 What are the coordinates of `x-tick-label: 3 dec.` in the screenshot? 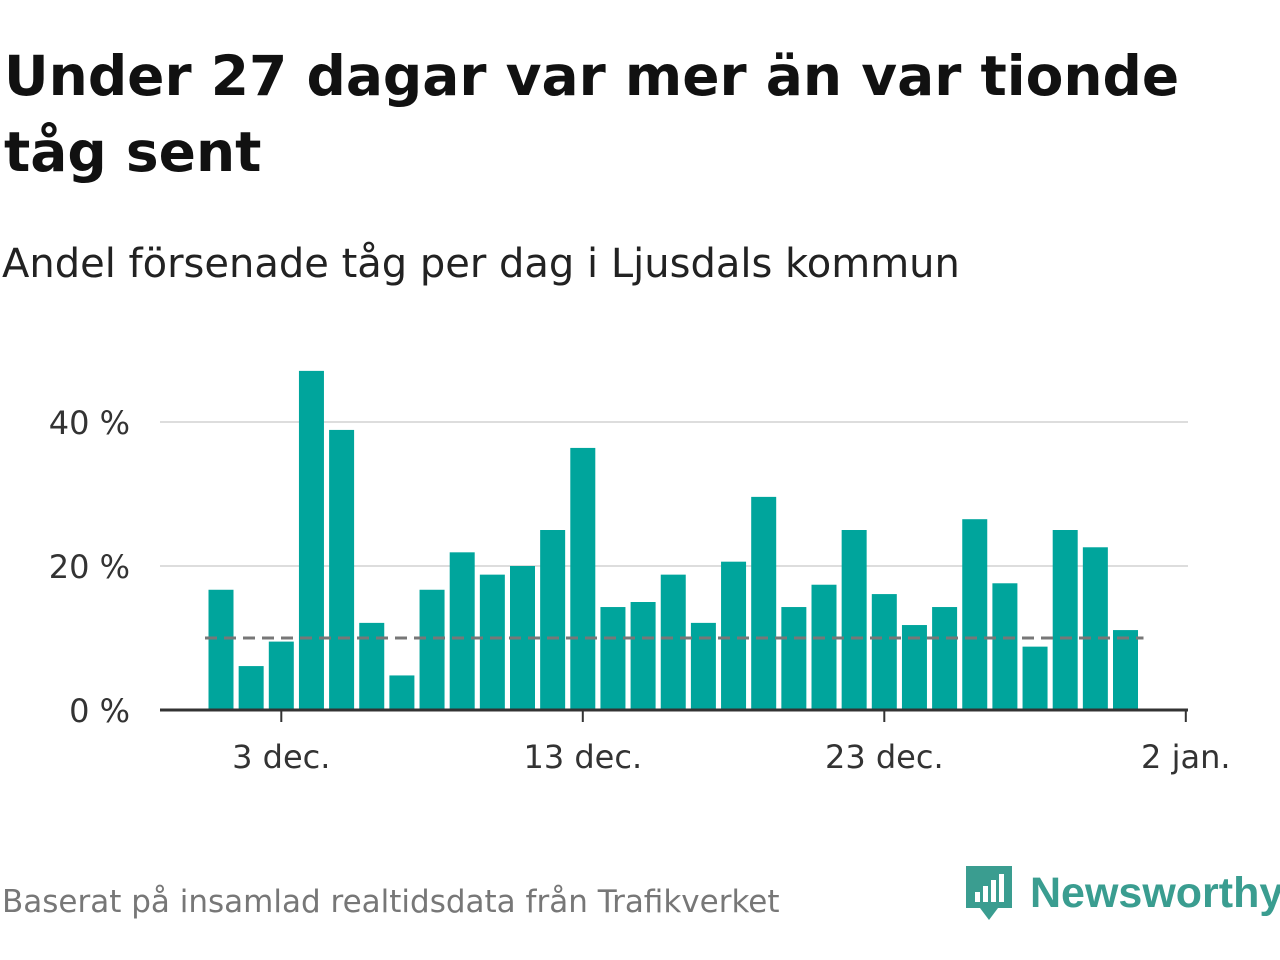 It's located at (281, 757).